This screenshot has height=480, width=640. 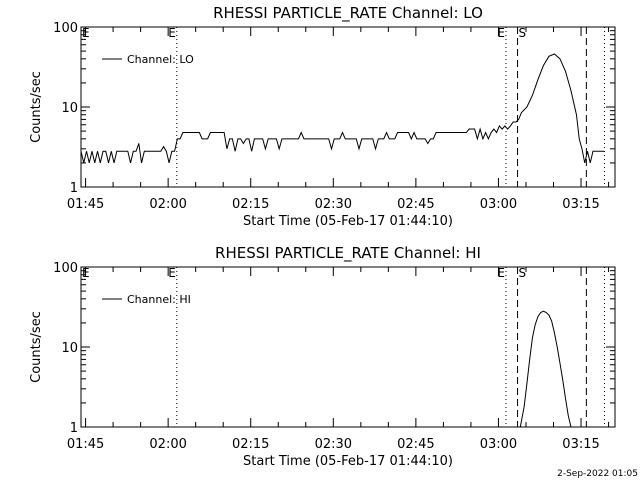 What do you see at coordinates (159, 299) in the screenshot?
I see `legend-label: Channel: HI` at bounding box center [159, 299].